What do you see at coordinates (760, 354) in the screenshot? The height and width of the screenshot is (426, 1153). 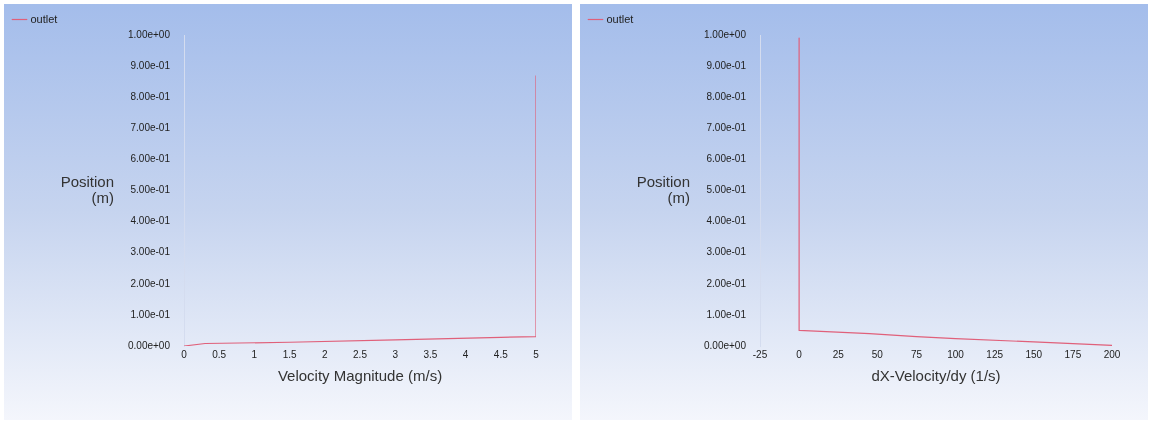 I see `x-tick-label: -25` at bounding box center [760, 354].